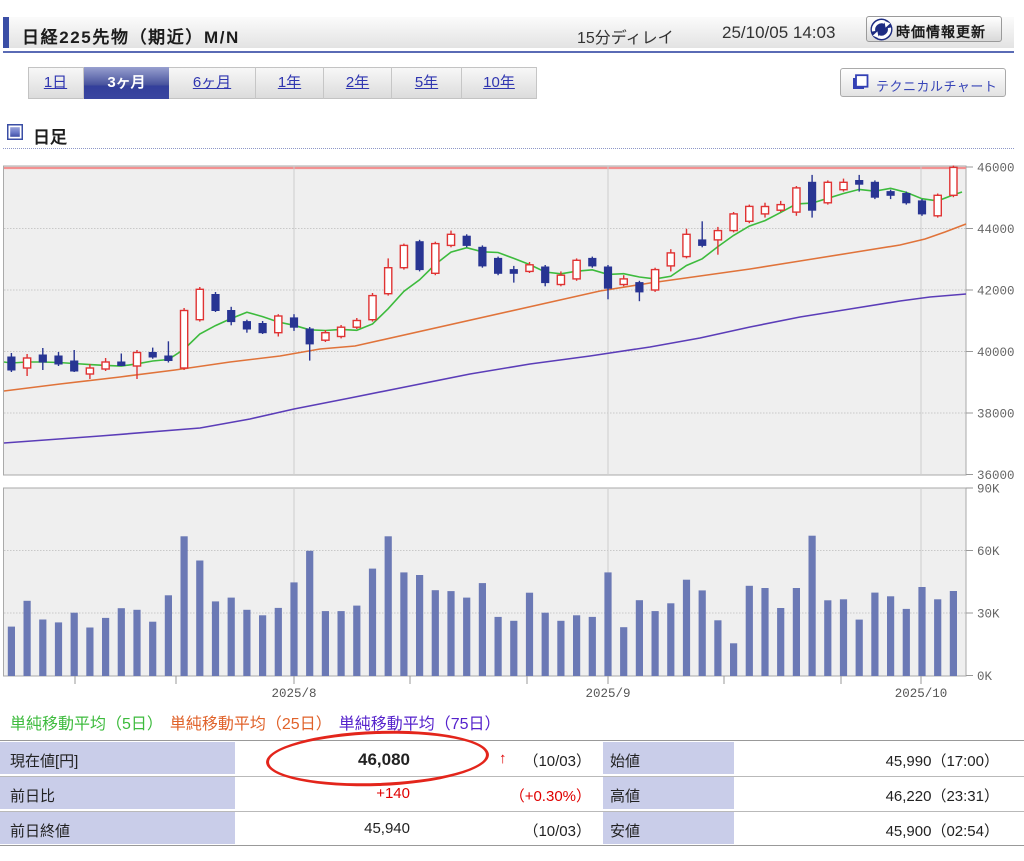 The height and width of the screenshot is (861, 1024). Describe the element at coordinates (996, 415) in the screenshot. I see `svg-text: 38000` at that location.